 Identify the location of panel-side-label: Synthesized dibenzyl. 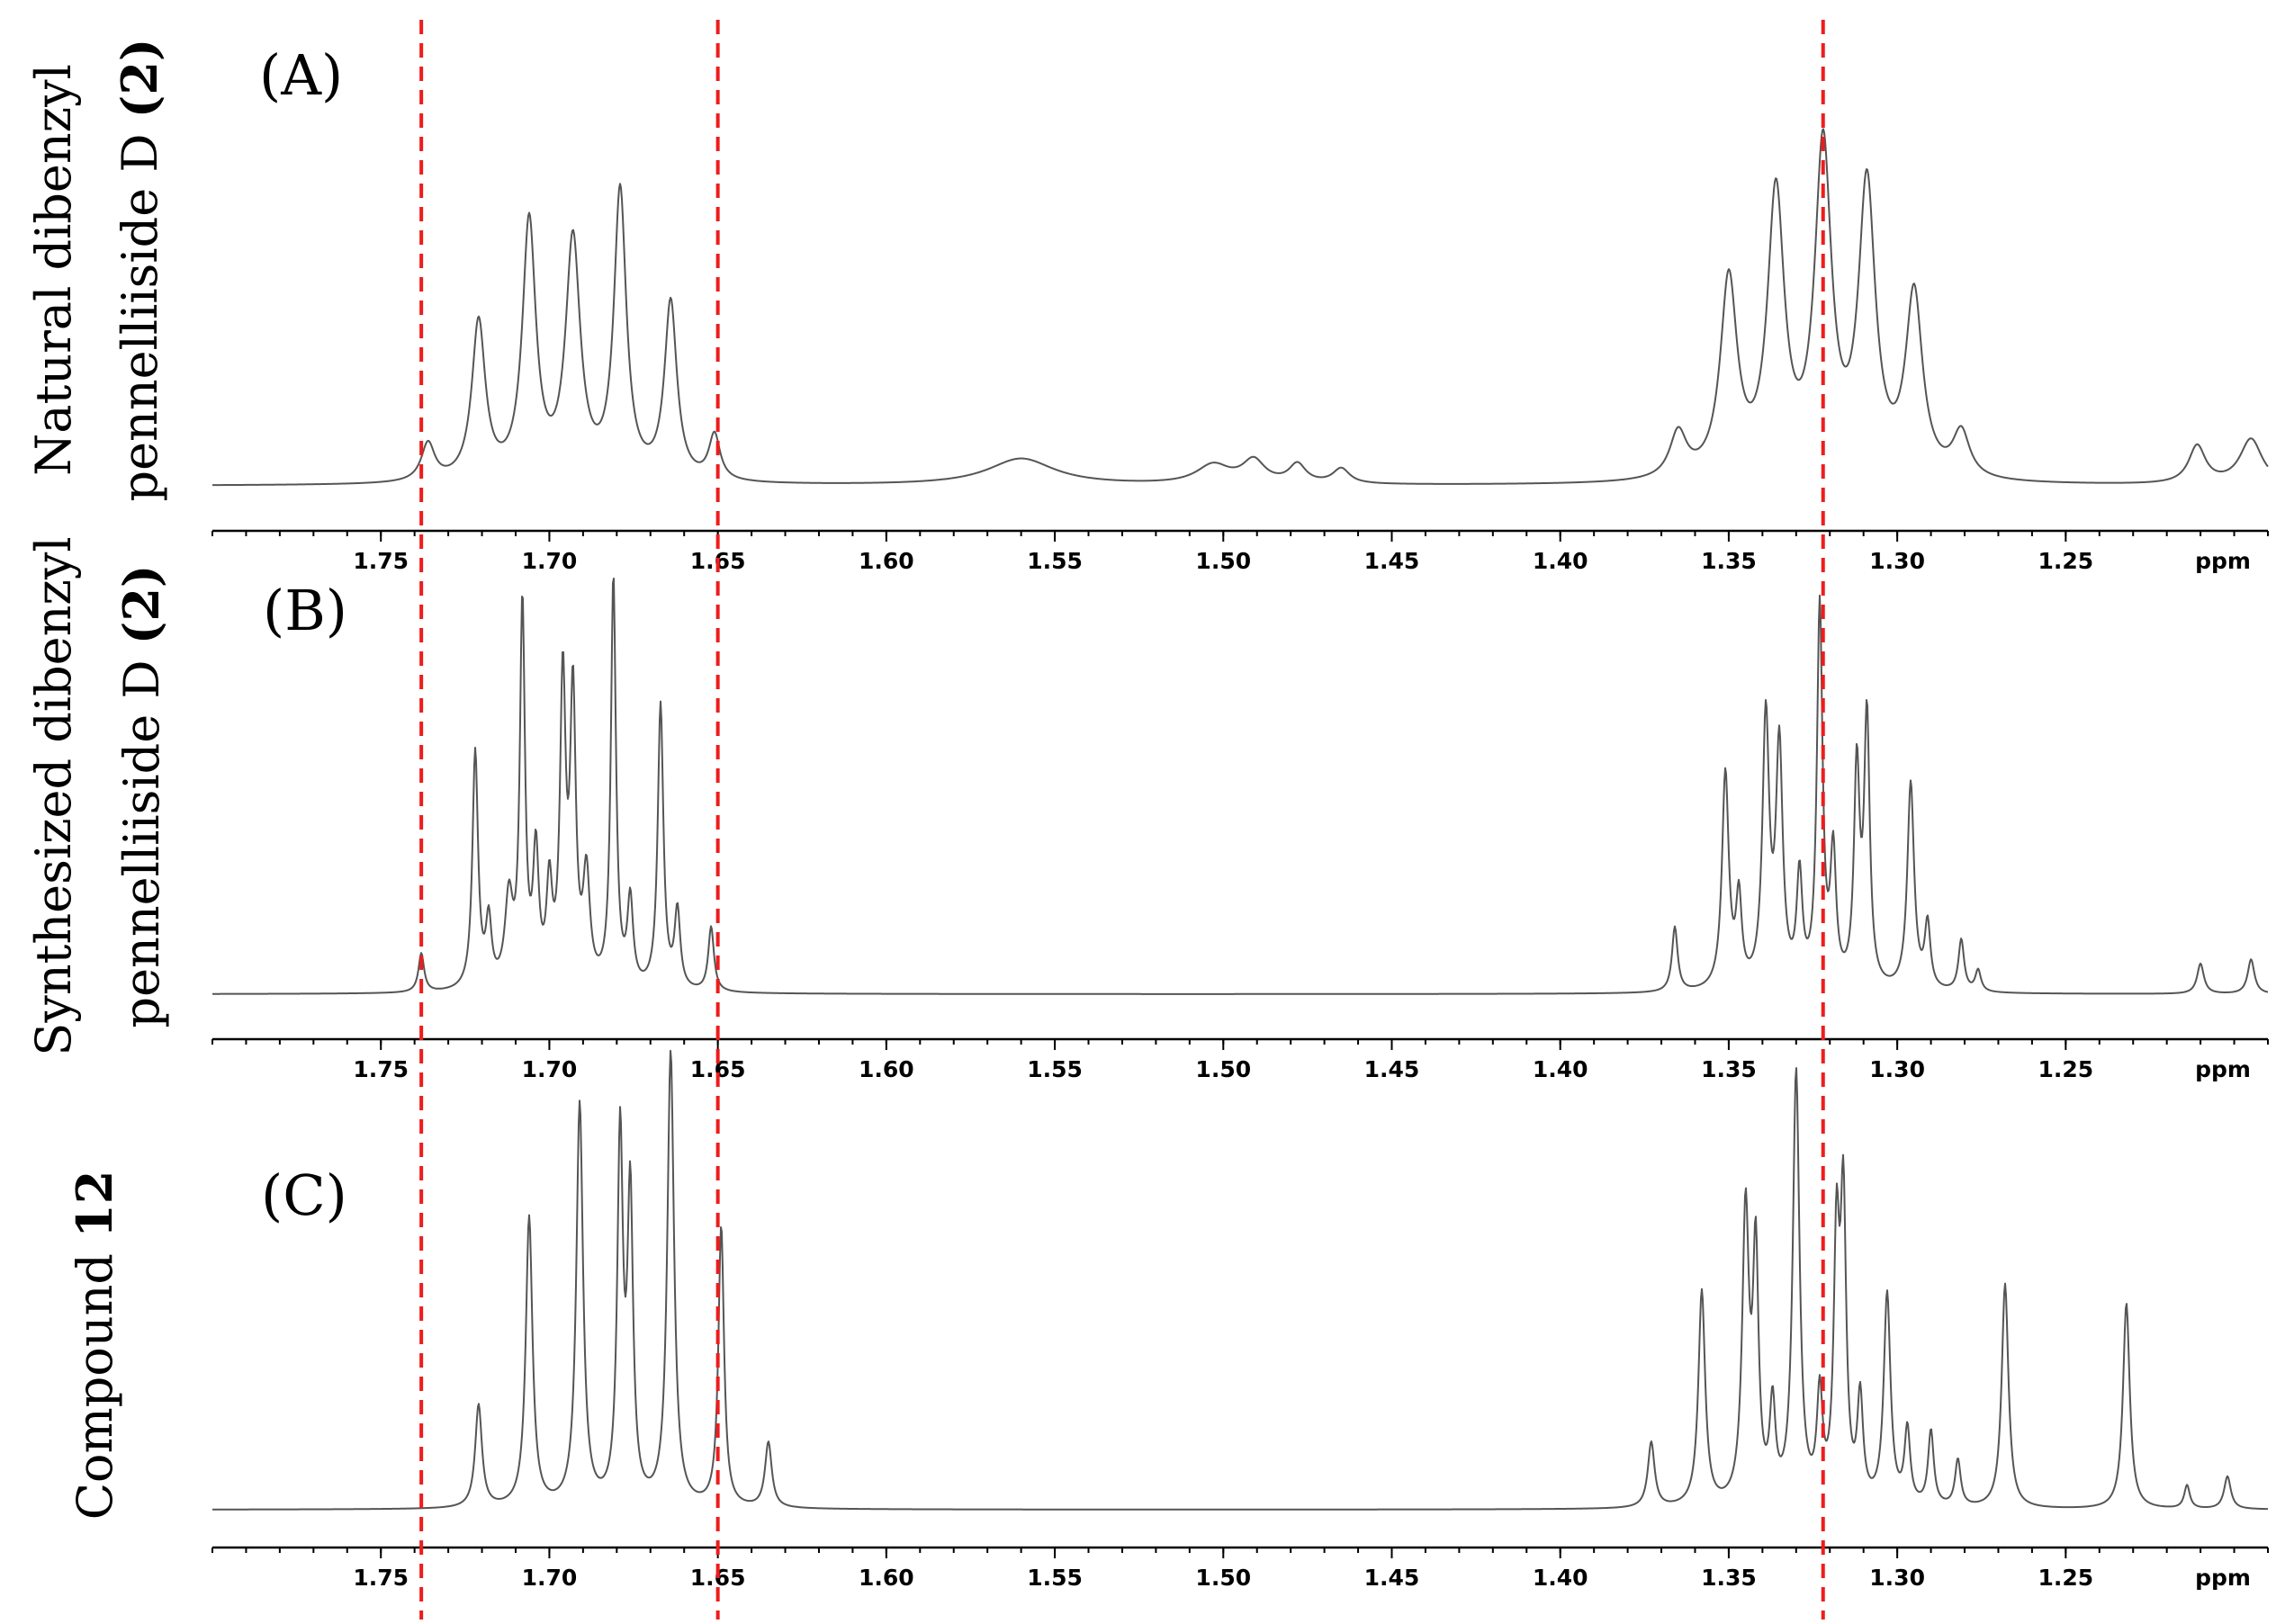
(54, 795).